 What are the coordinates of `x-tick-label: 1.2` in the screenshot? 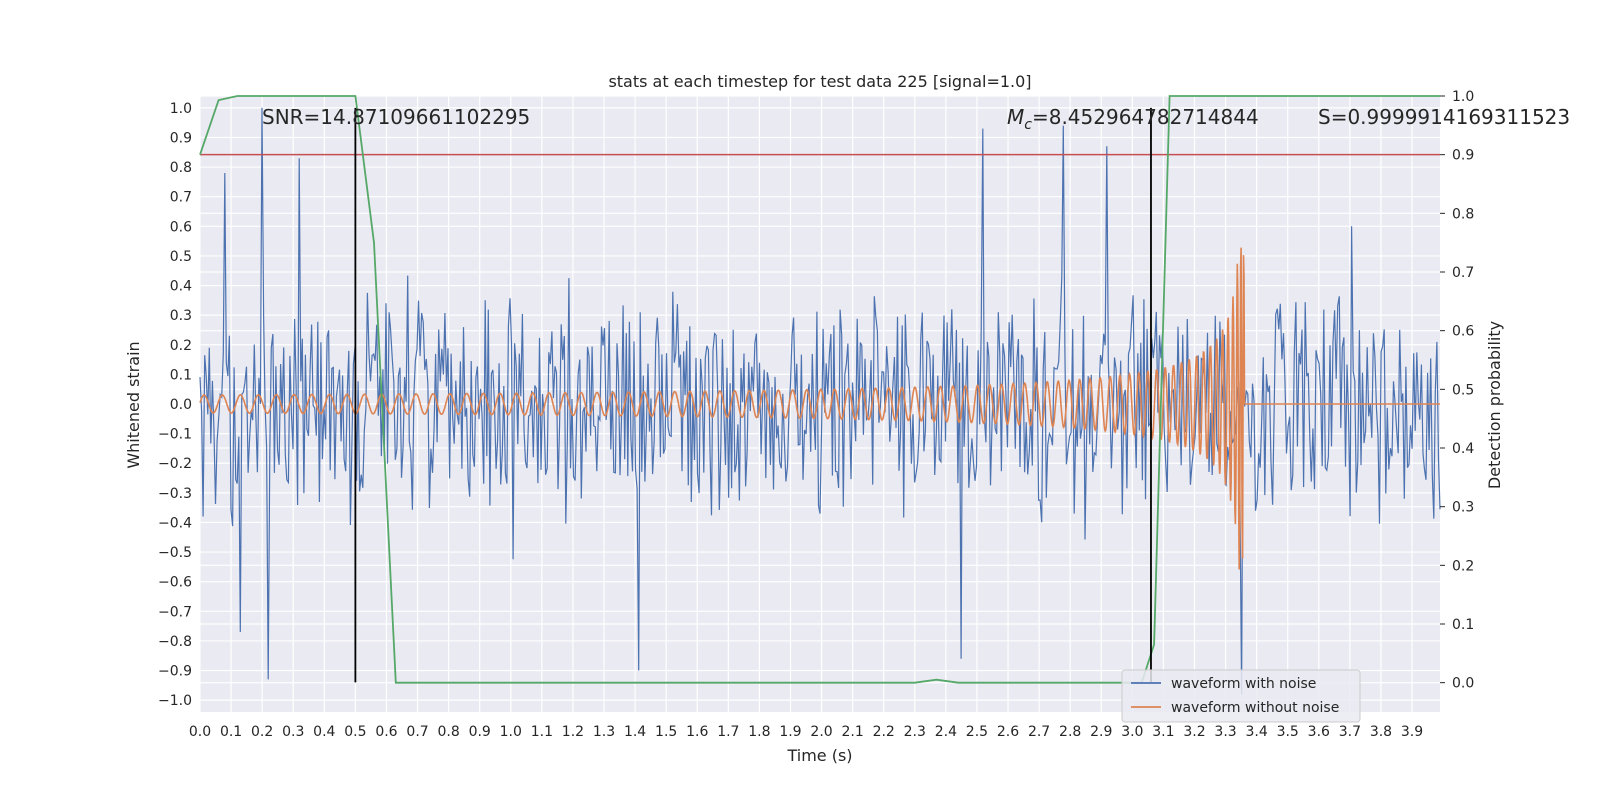 It's located at (573, 732).